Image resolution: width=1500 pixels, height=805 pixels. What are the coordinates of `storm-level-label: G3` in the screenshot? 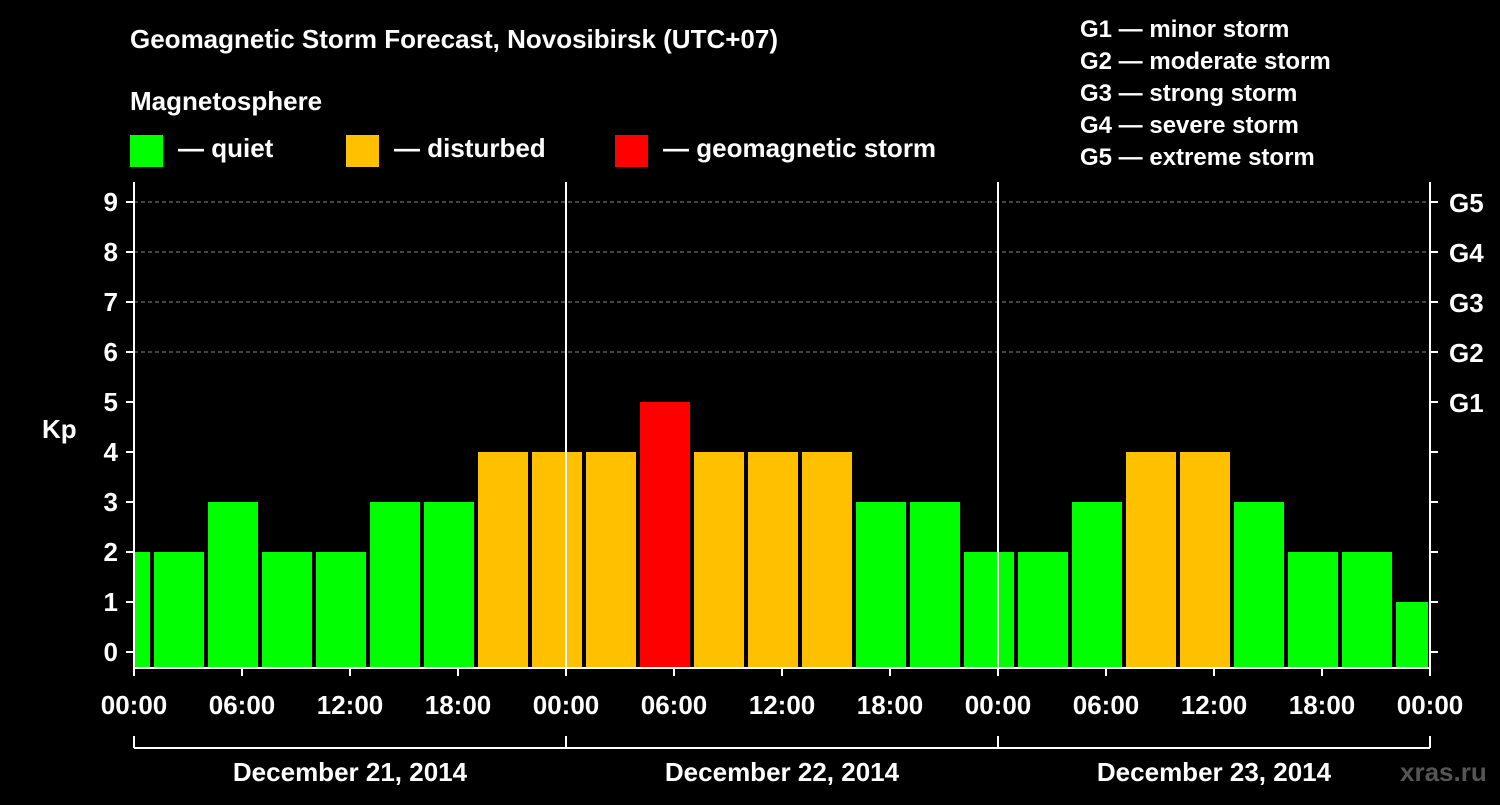 It's located at (1466, 303).